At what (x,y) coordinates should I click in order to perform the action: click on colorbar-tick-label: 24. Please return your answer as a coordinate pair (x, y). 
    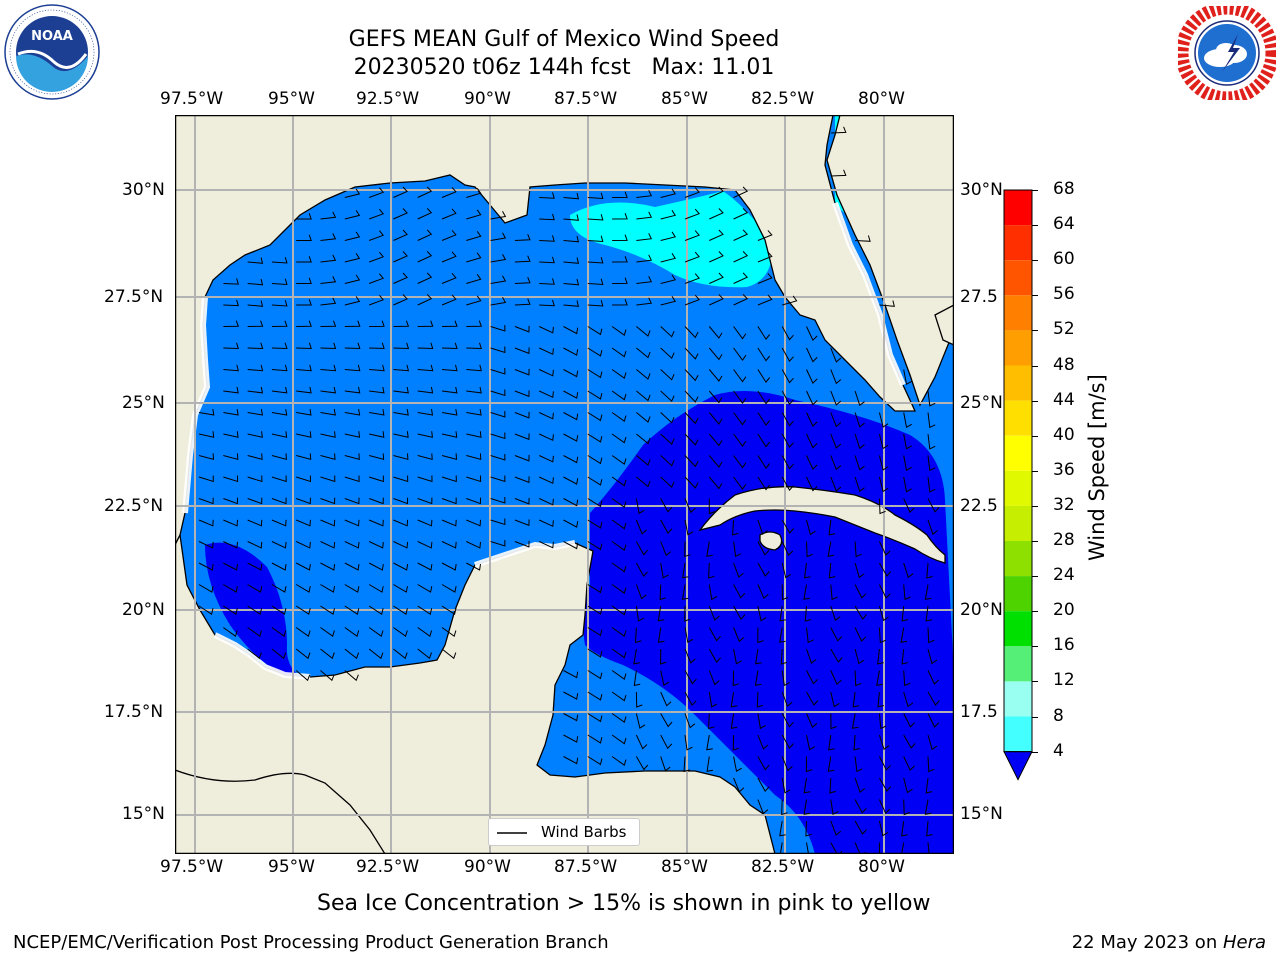
    Looking at the image, I should click on (1064, 575).